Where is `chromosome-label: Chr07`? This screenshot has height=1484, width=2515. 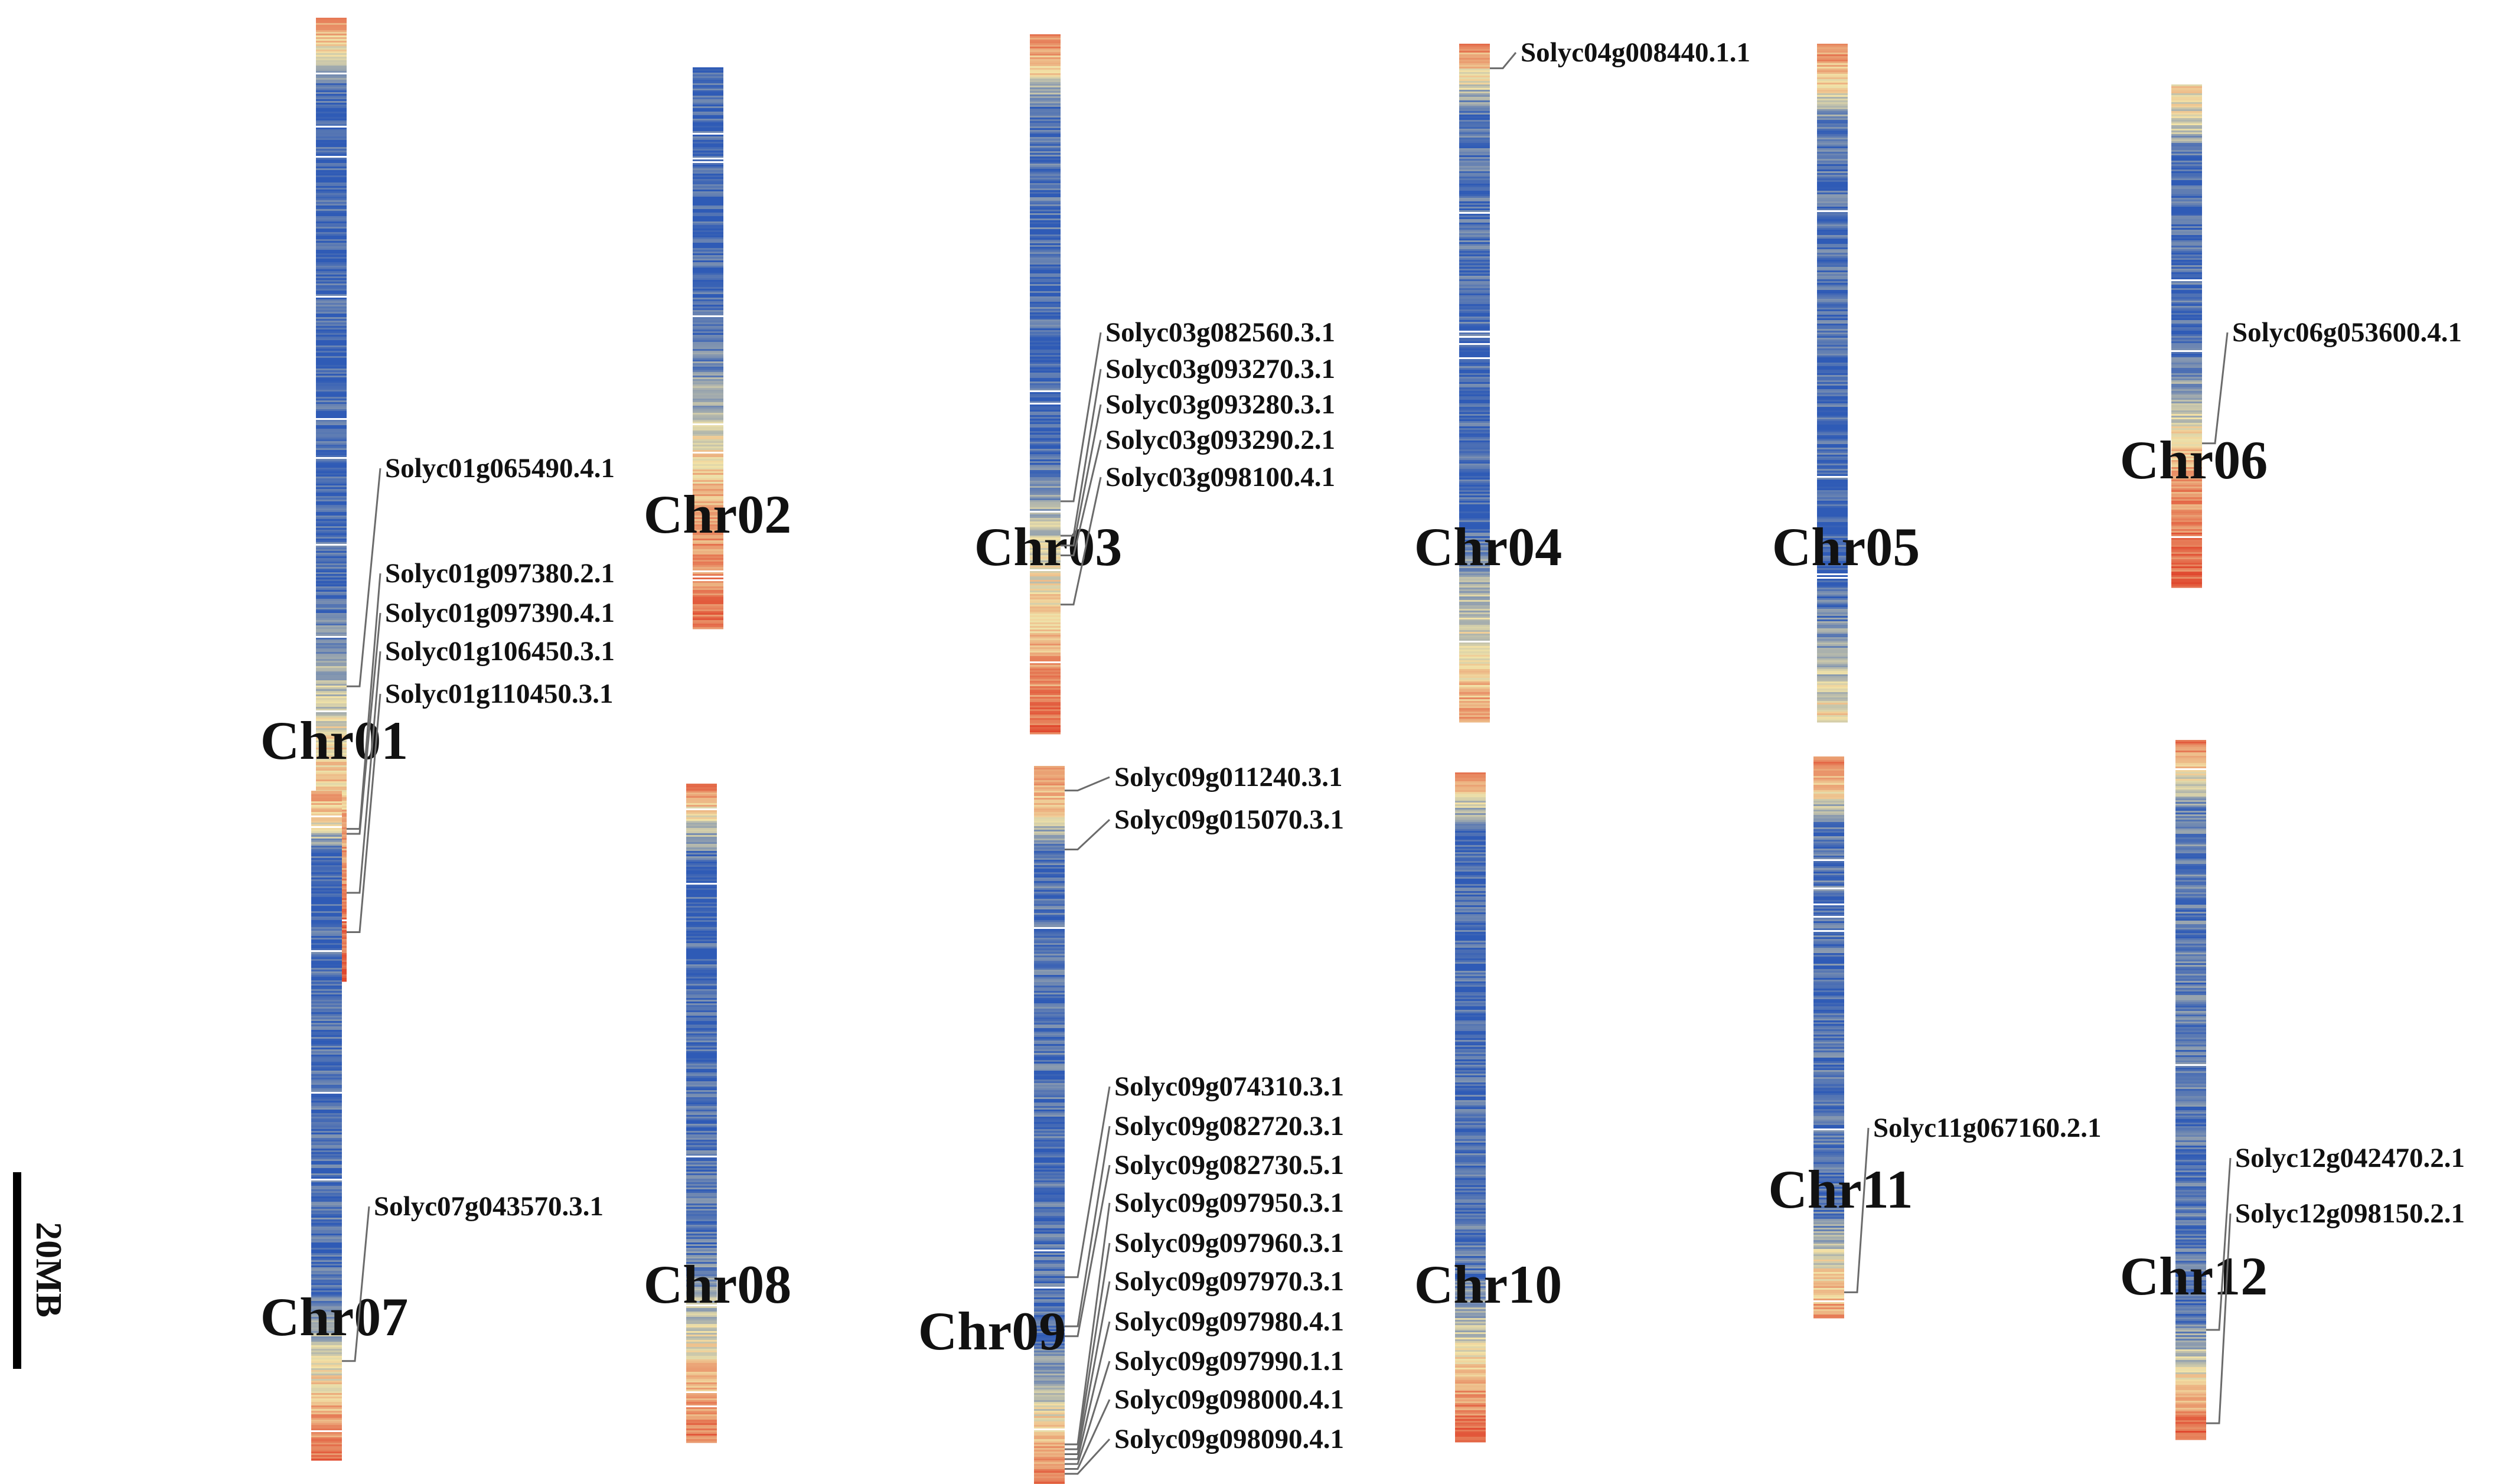
chromosome-label: Chr07 is located at coordinates (334, 1317).